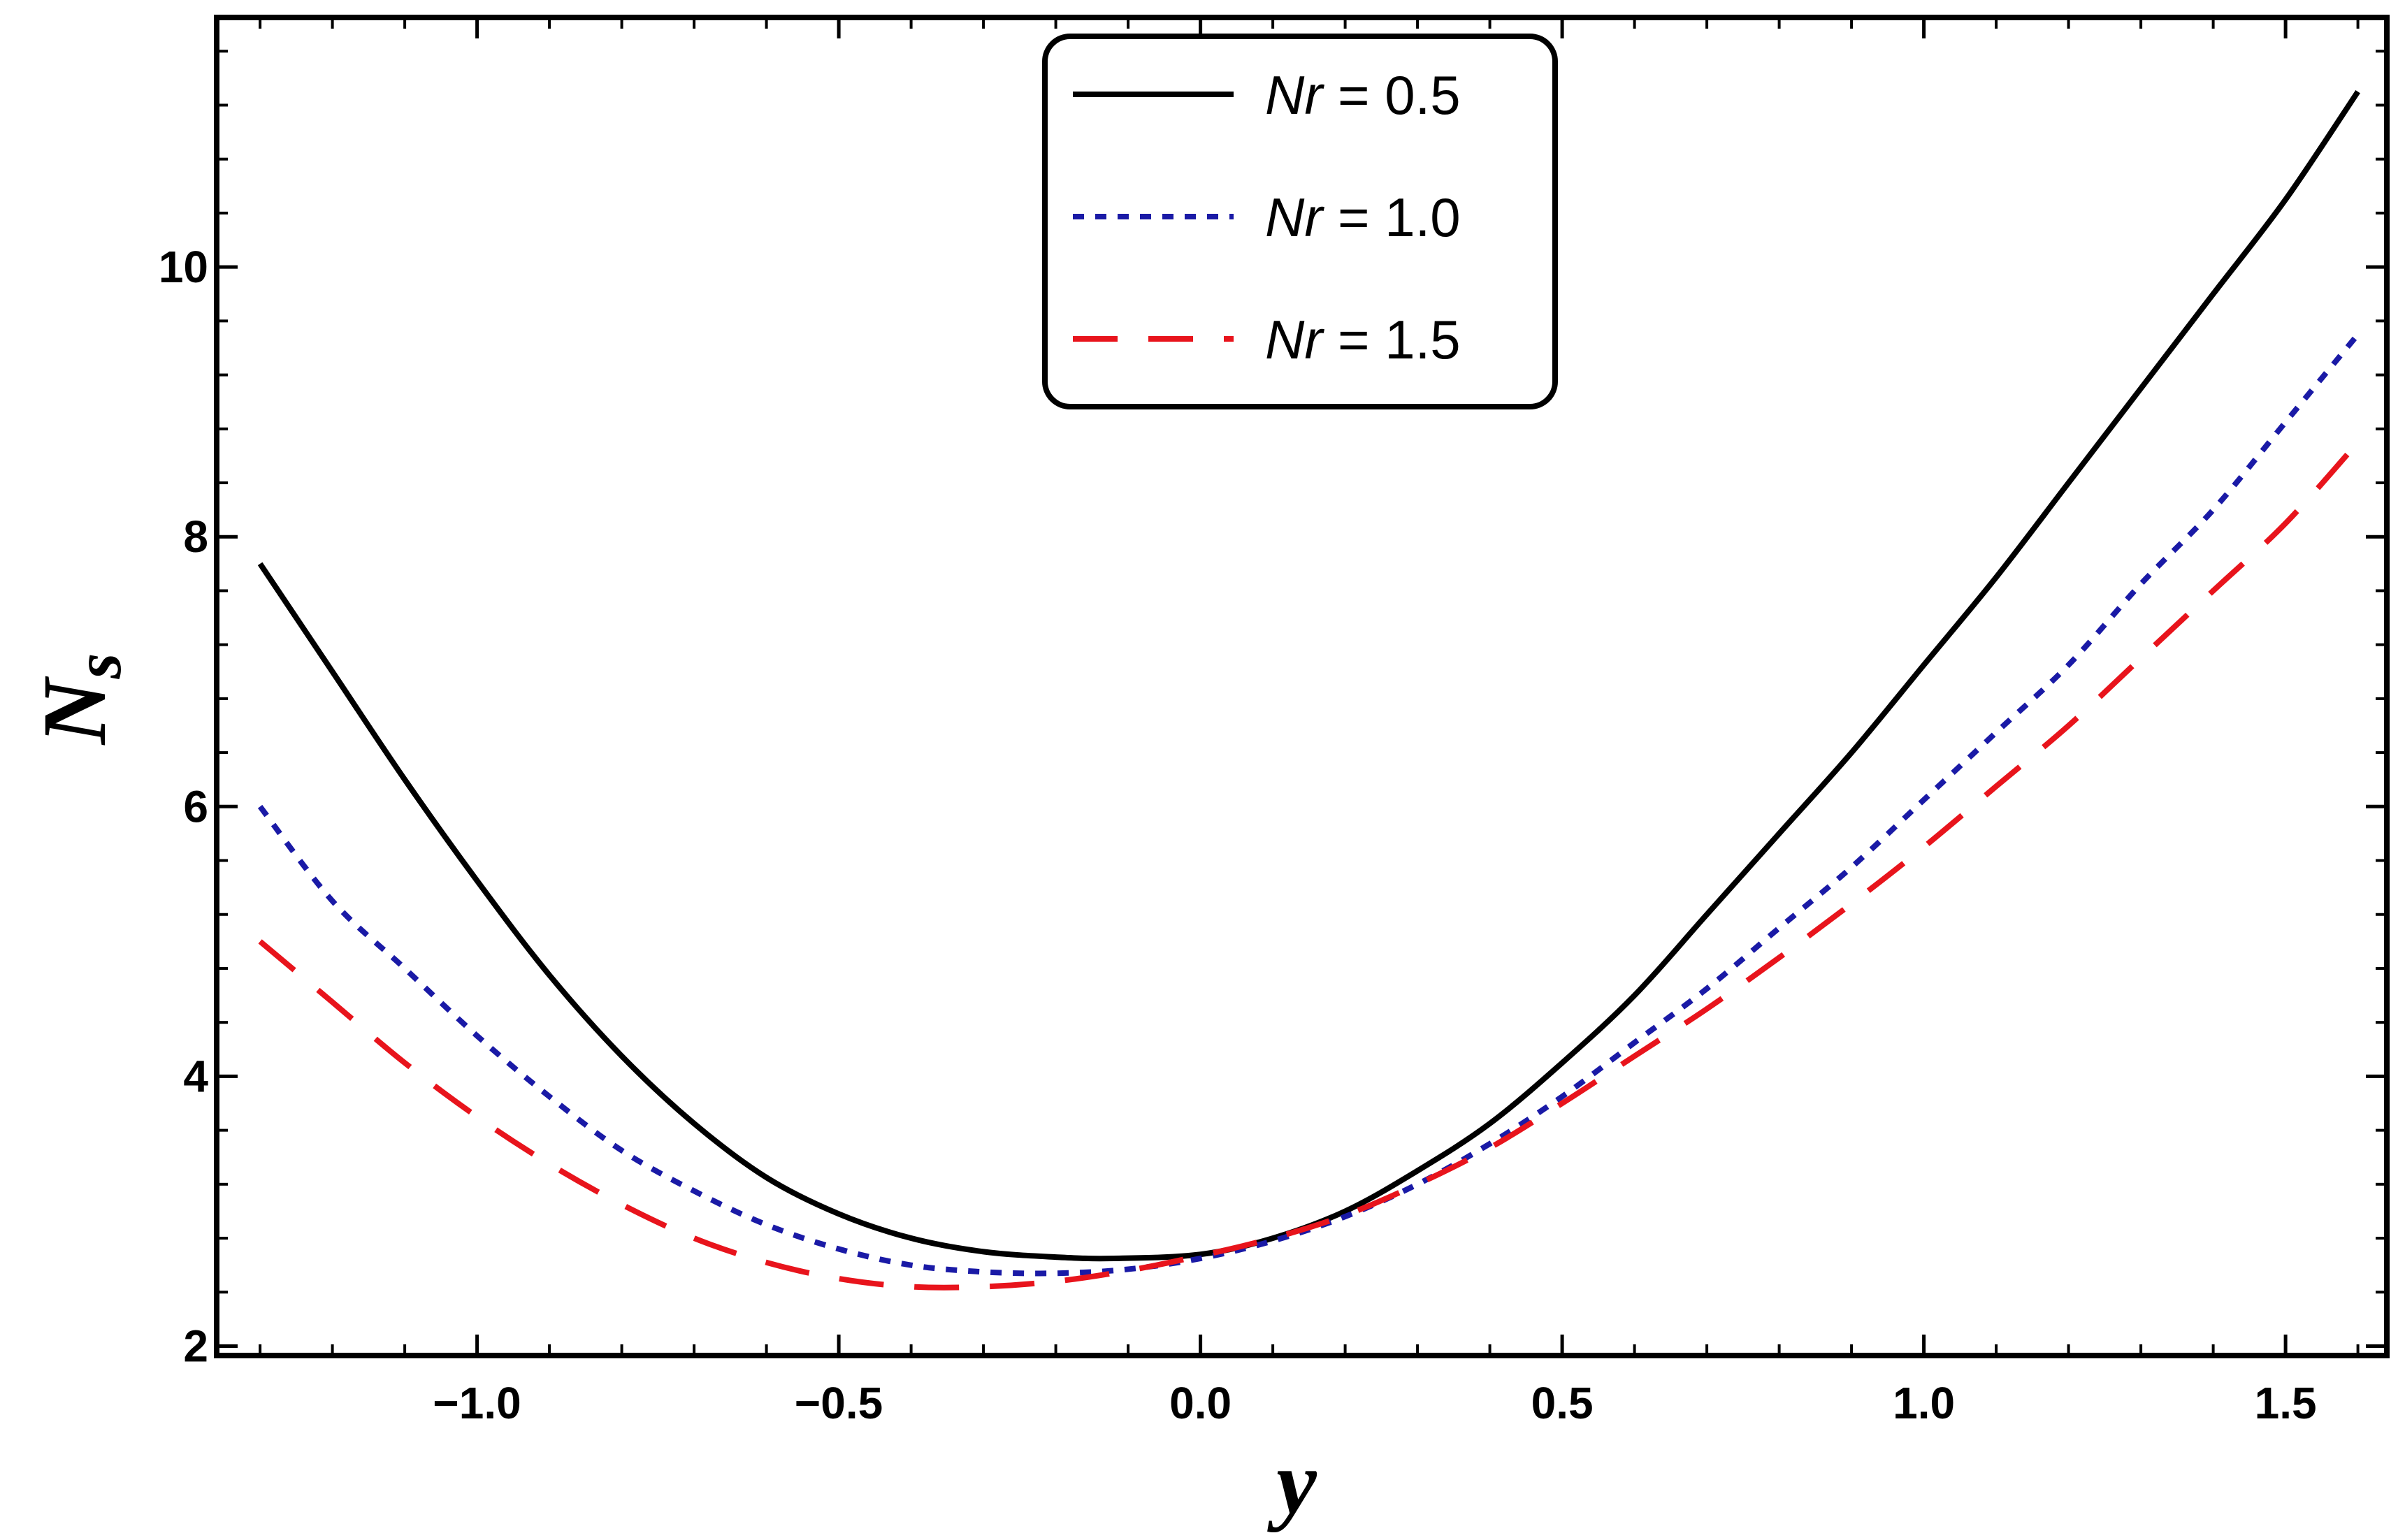 Image resolution: width=2405 pixels, height=1540 pixels. Describe the element at coordinates (1391, 217) in the screenshot. I see `legend-value: = 1.0` at that location.